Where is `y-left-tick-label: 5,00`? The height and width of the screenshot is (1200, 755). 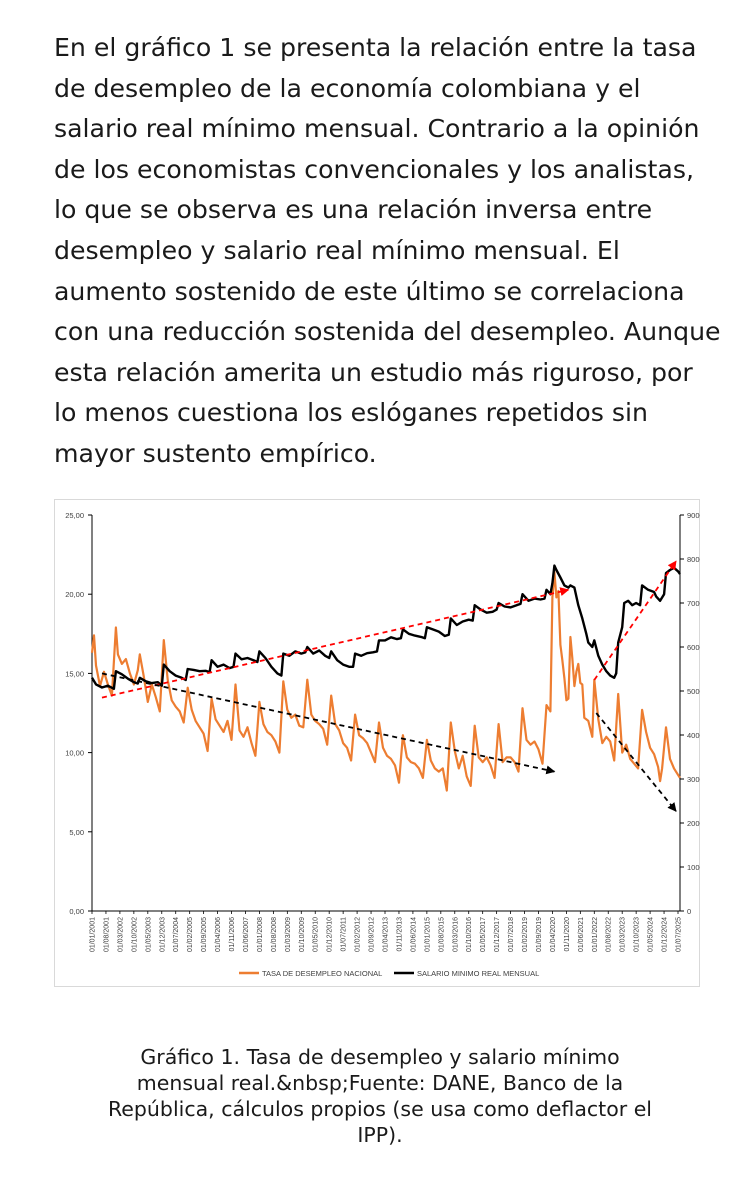 y-left-tick-label: 5,00 is located at coordinates (76, 832).